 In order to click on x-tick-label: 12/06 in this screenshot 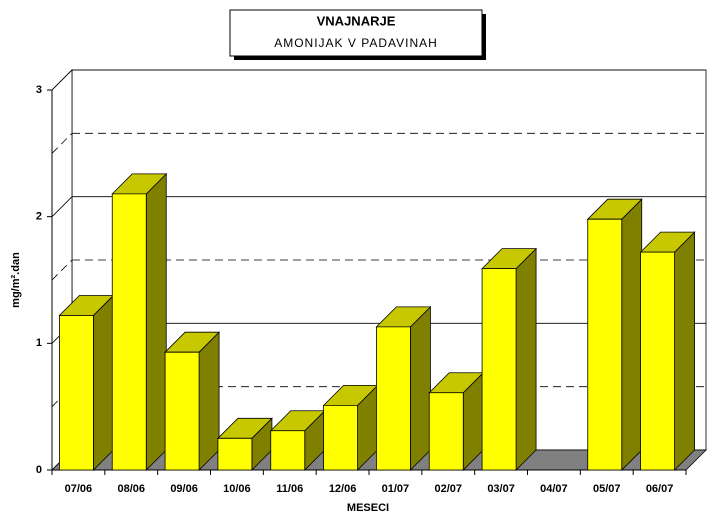, I will do `click(343, 489)`.